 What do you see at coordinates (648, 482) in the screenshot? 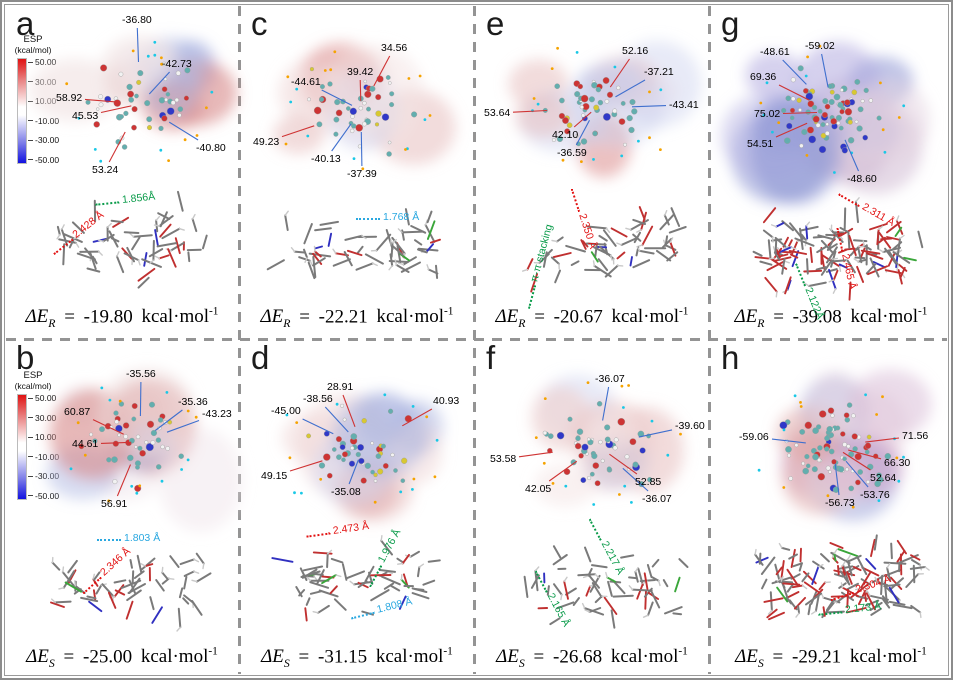
I see `esp-value-label: 52.85` at bounding box center [648, 482].